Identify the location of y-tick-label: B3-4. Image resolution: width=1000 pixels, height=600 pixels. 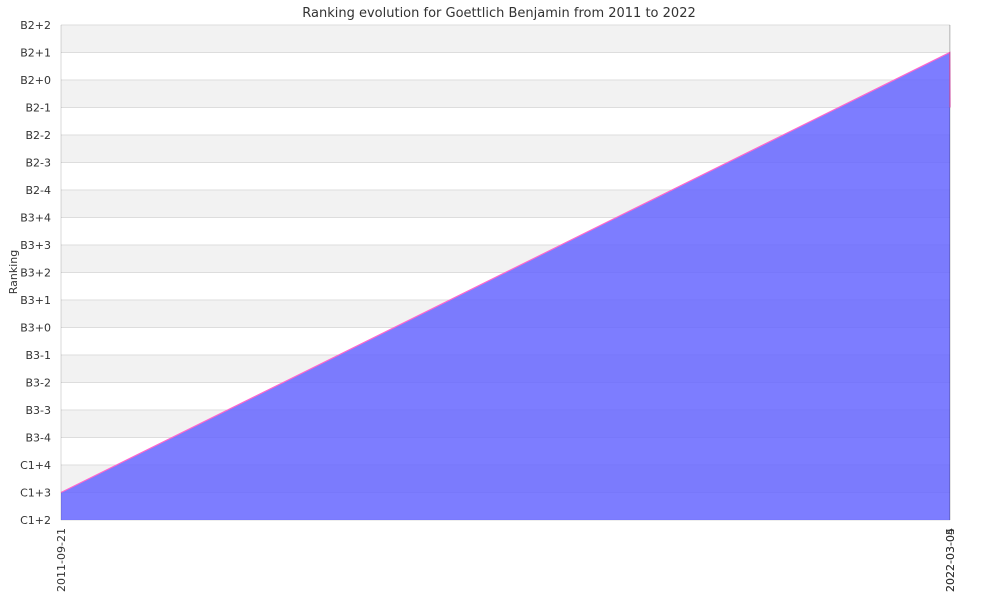
(38, 438).